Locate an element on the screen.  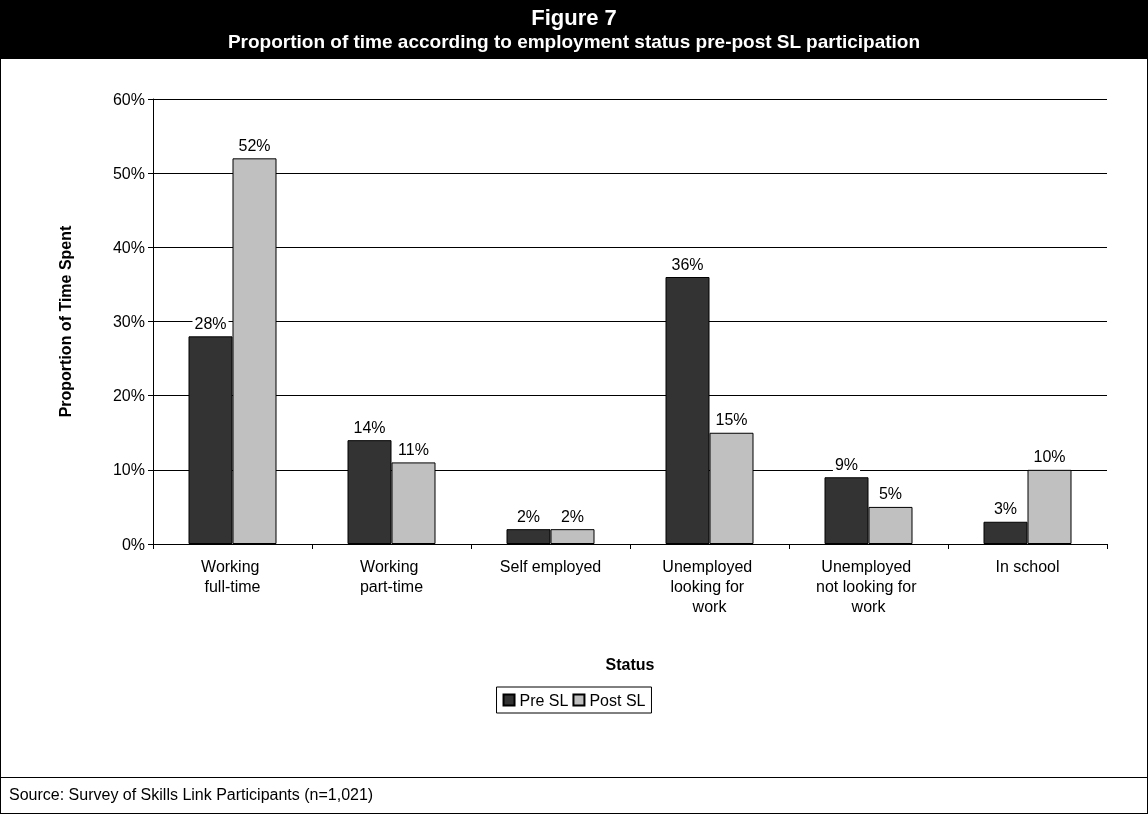
x-tick-label: Working full-time is located at coordinates (232, 576).